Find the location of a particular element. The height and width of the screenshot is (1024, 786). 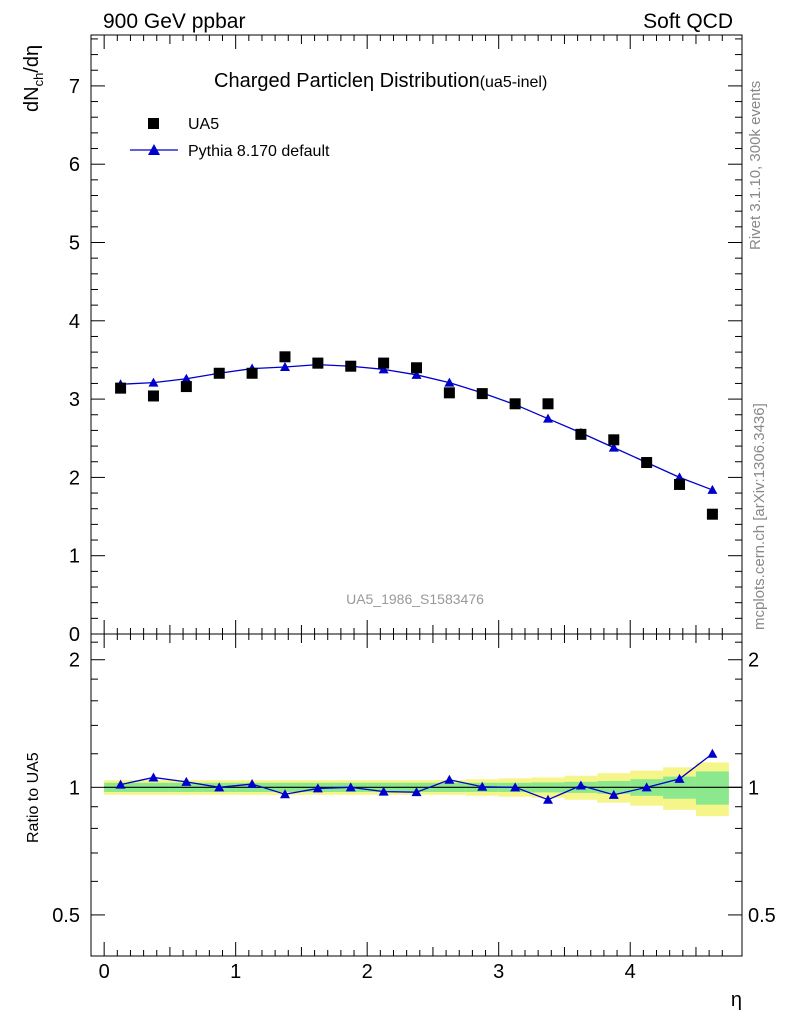

plot-title-main: Charged Particle is located at coordinates (288, 81).